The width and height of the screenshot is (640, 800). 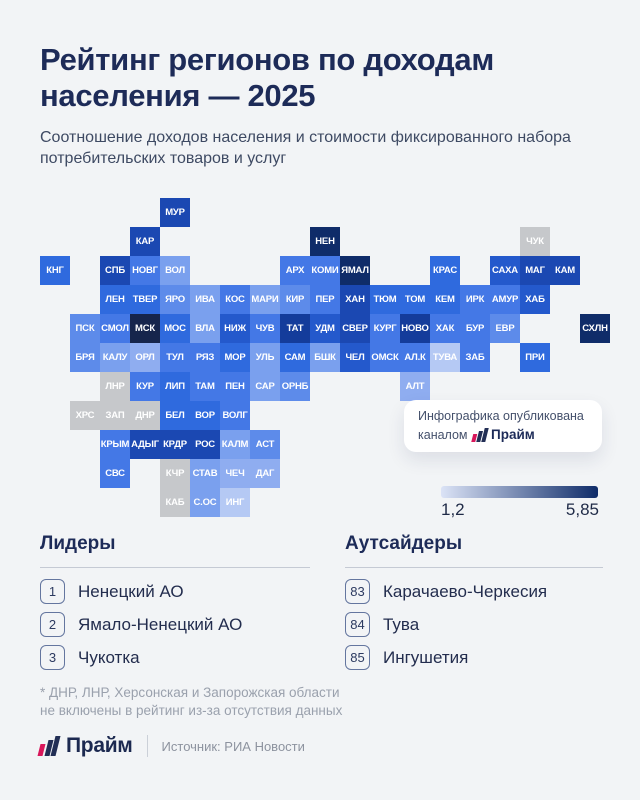 What do you see at coordinates (55, 270) in the screenshot?
I see `region-tile-КНГ: КНГ` at bounding box center [55, 270].